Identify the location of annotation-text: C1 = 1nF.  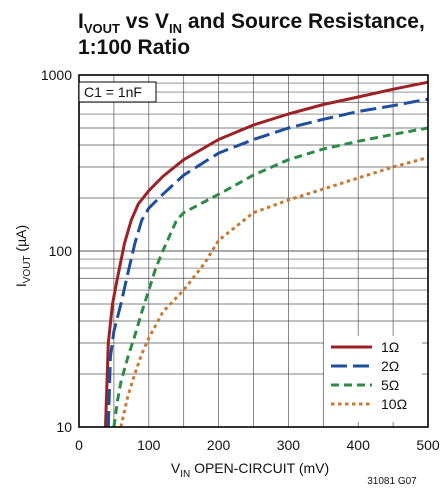
(113, 92).